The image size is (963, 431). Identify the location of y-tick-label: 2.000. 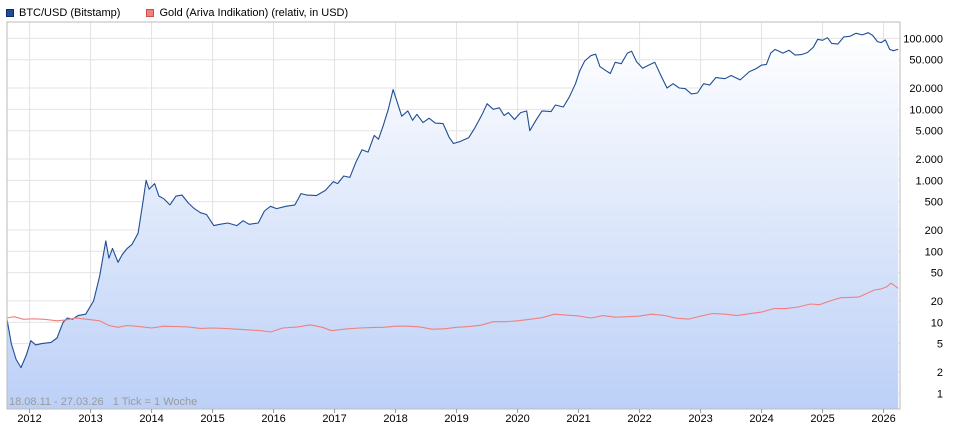
(929, 160).